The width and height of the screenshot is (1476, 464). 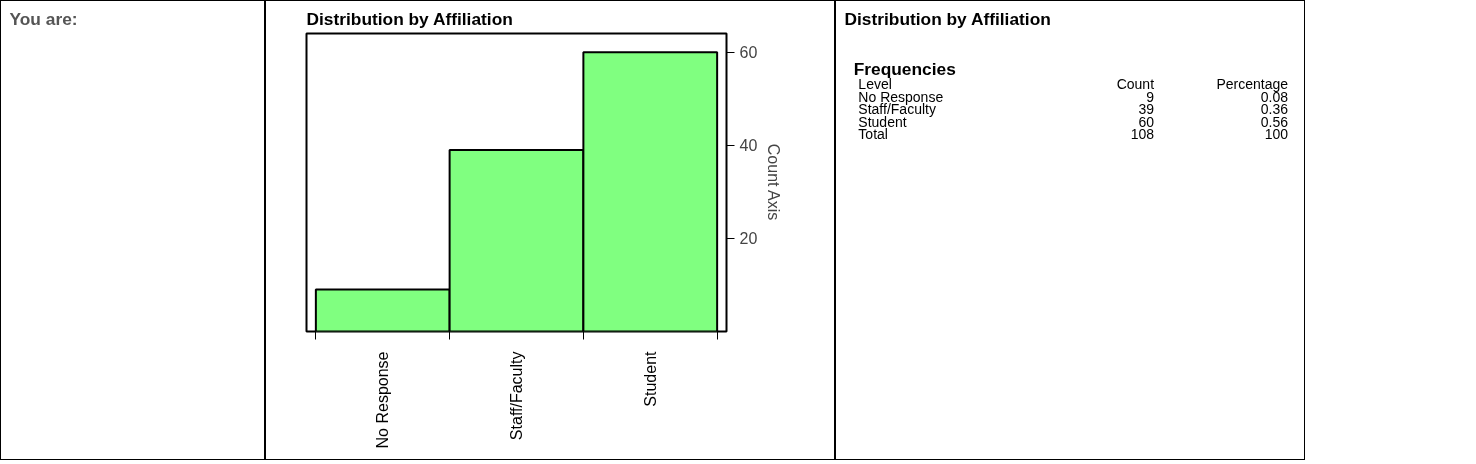 What do you see at coordinates (947, 18) in the screenshot?
I see `text: Distribution by Affiliation` at bounding box center [947, 18].